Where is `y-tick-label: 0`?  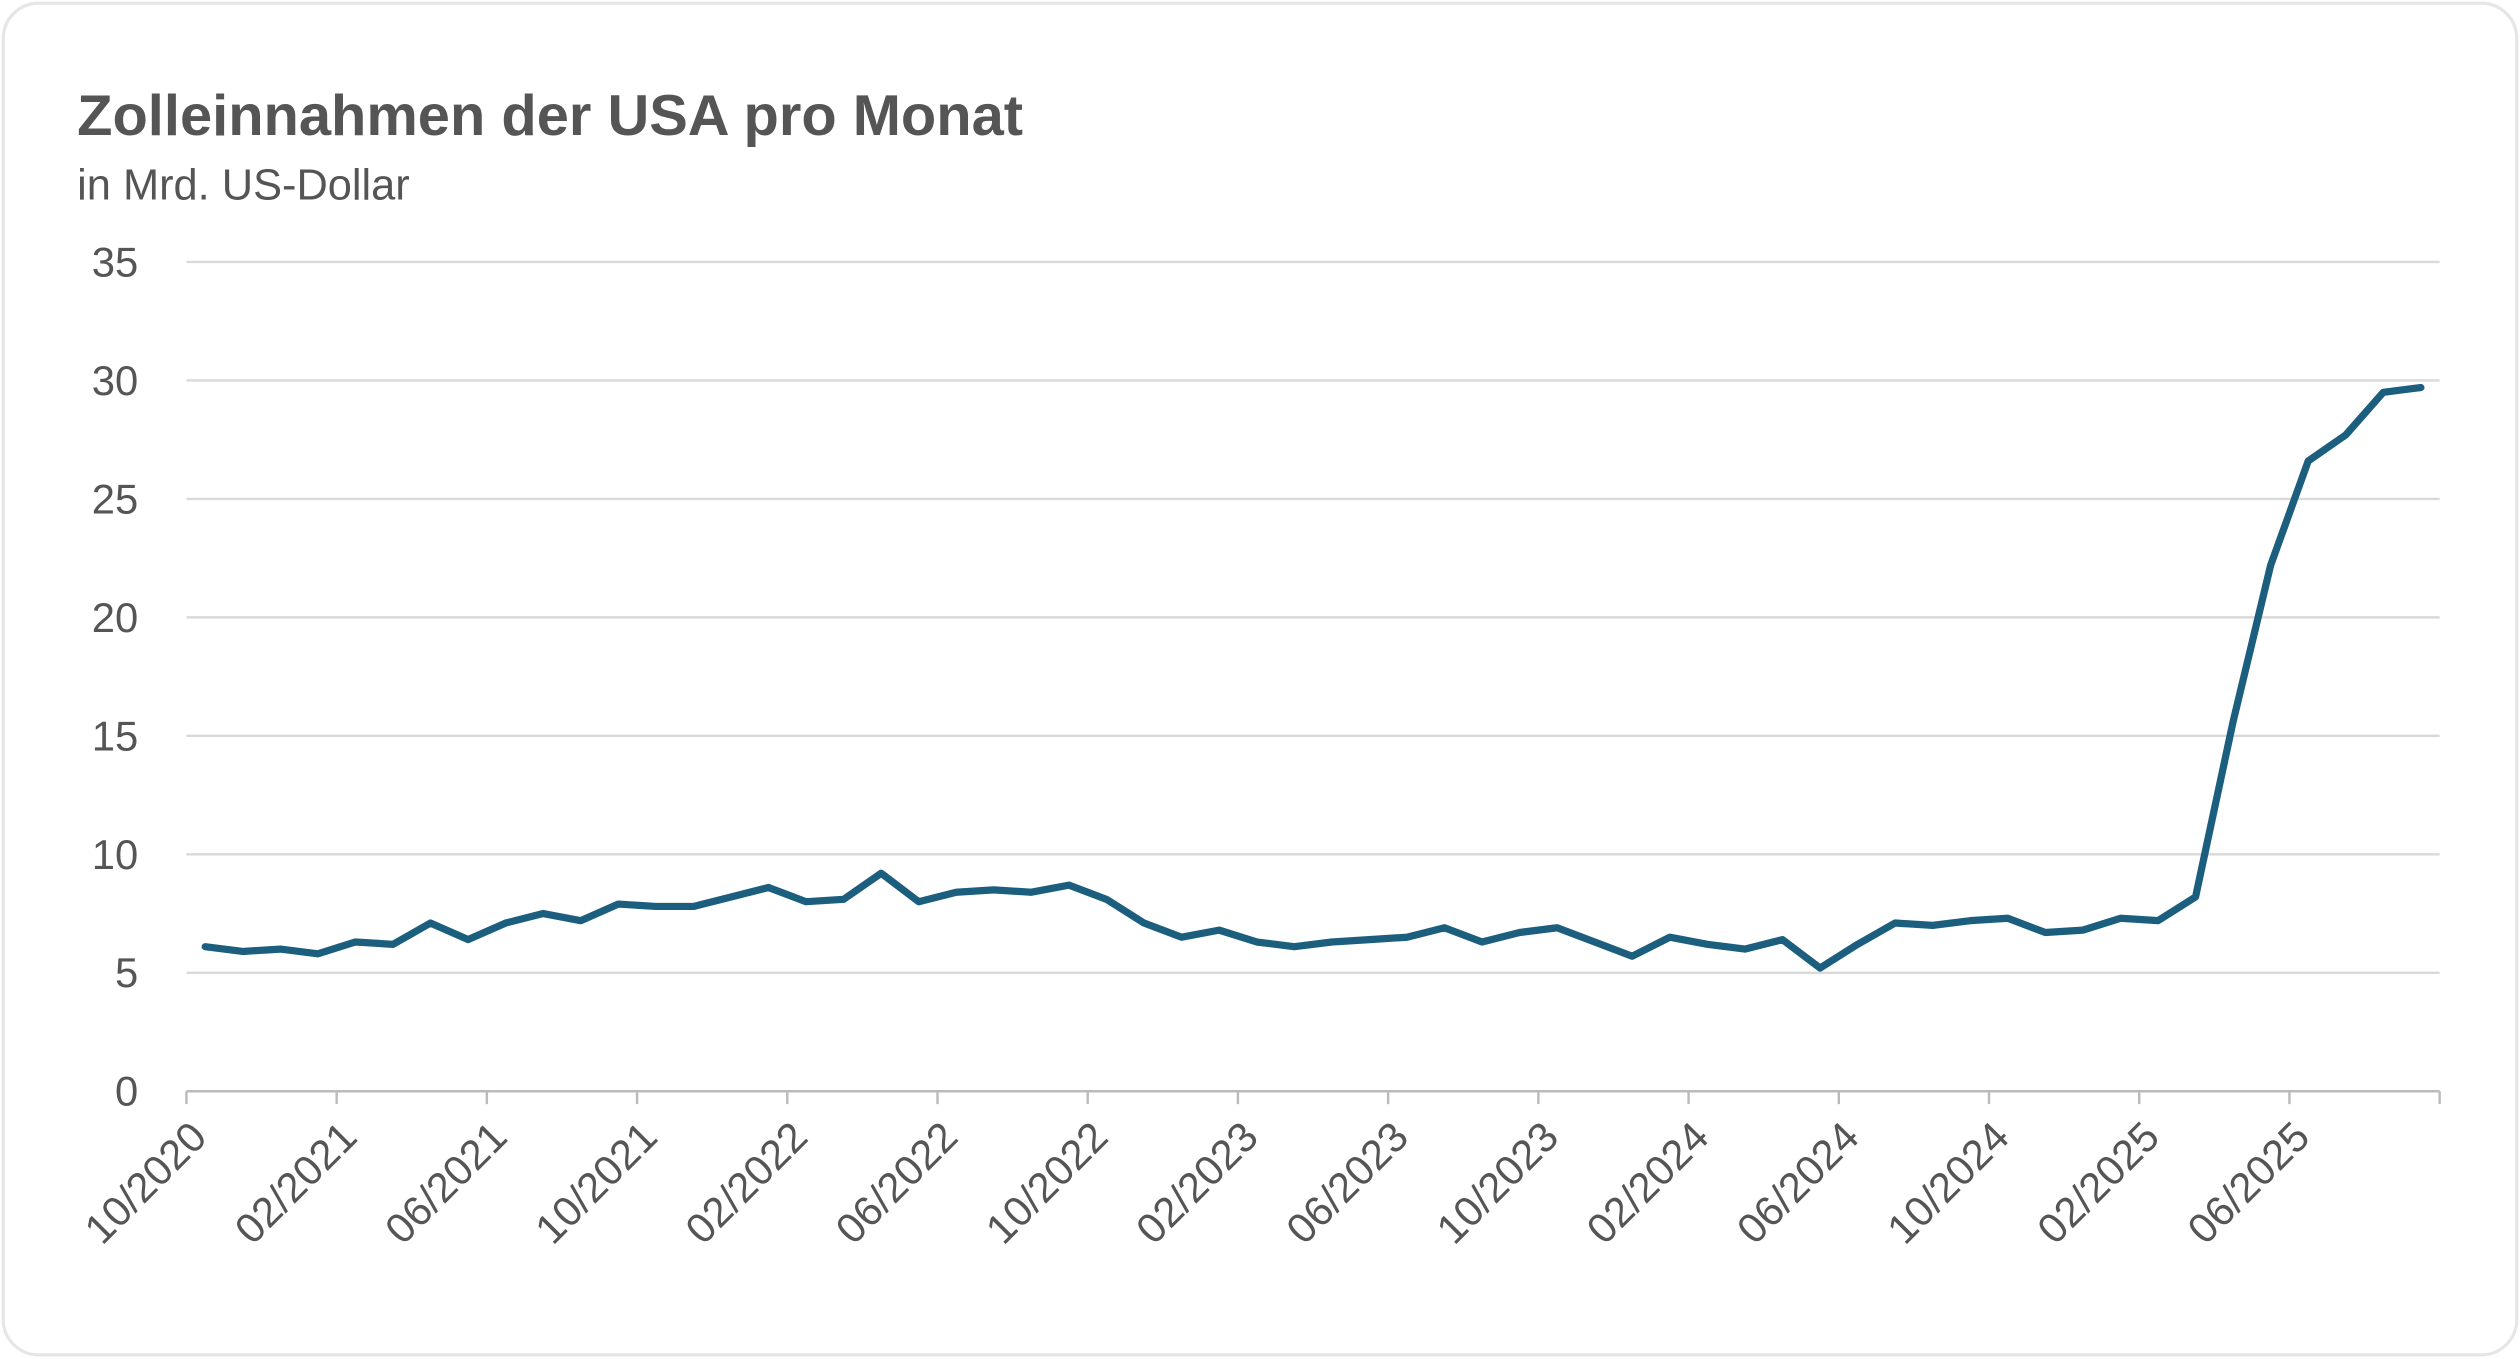
y-tick-label: 0 is located at coordinates (126, 1091).